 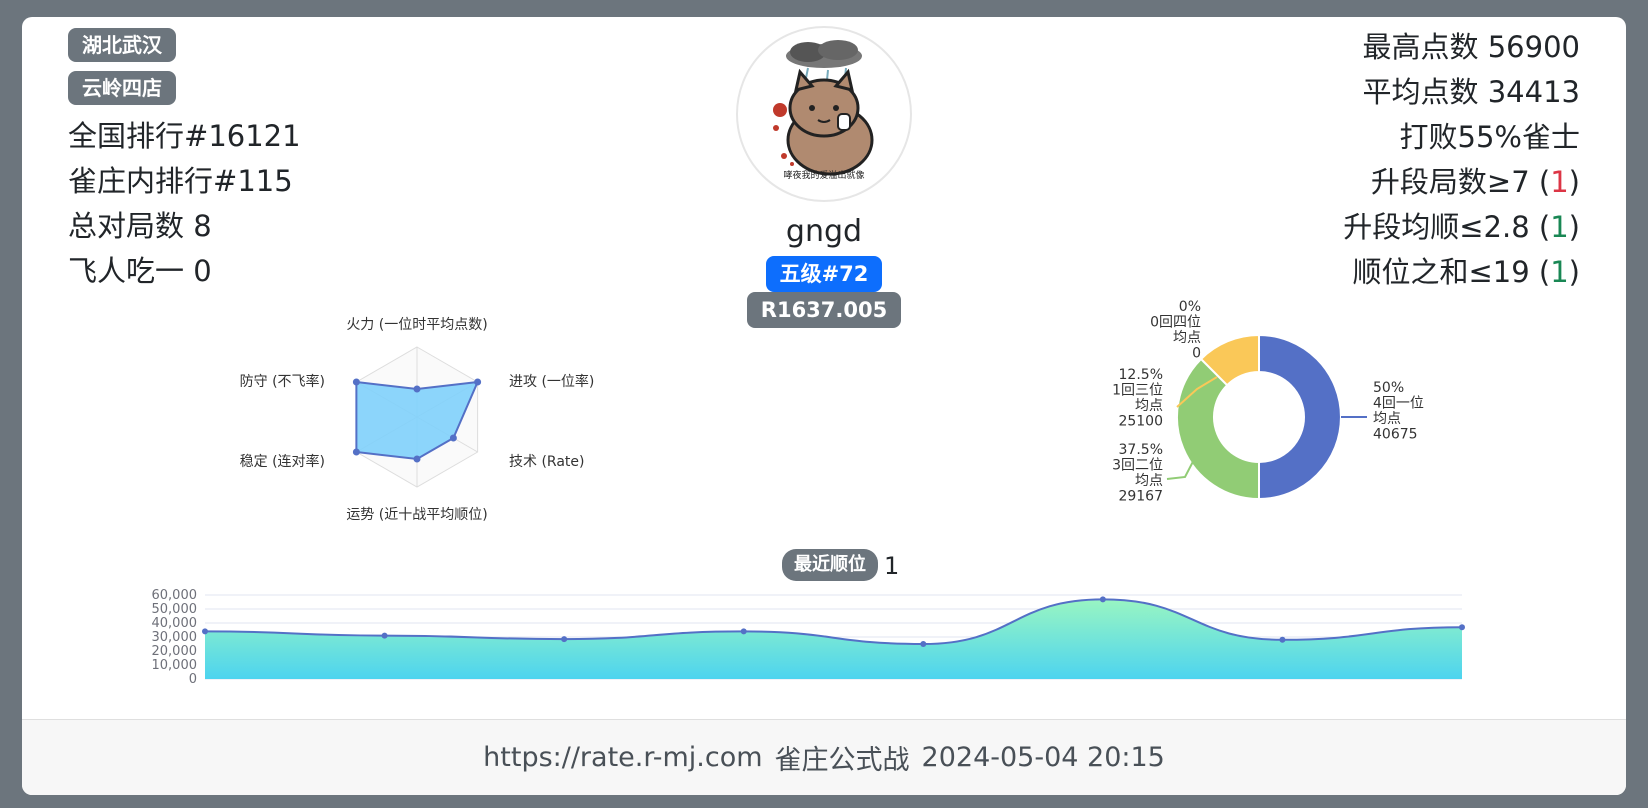 I want to click on radar-axis-label: 技术 (Rate), so click(x=546, y=462).